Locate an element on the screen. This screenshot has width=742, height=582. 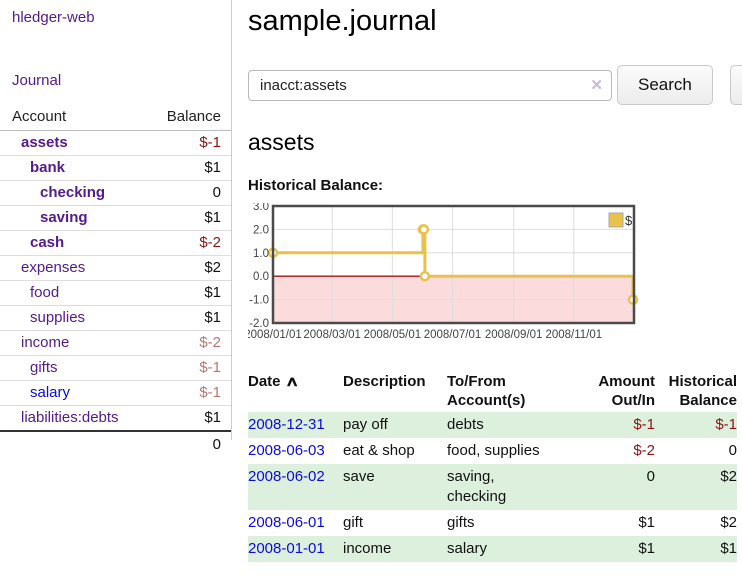
account-link-cash: cash is located at coordinates (47, 242).